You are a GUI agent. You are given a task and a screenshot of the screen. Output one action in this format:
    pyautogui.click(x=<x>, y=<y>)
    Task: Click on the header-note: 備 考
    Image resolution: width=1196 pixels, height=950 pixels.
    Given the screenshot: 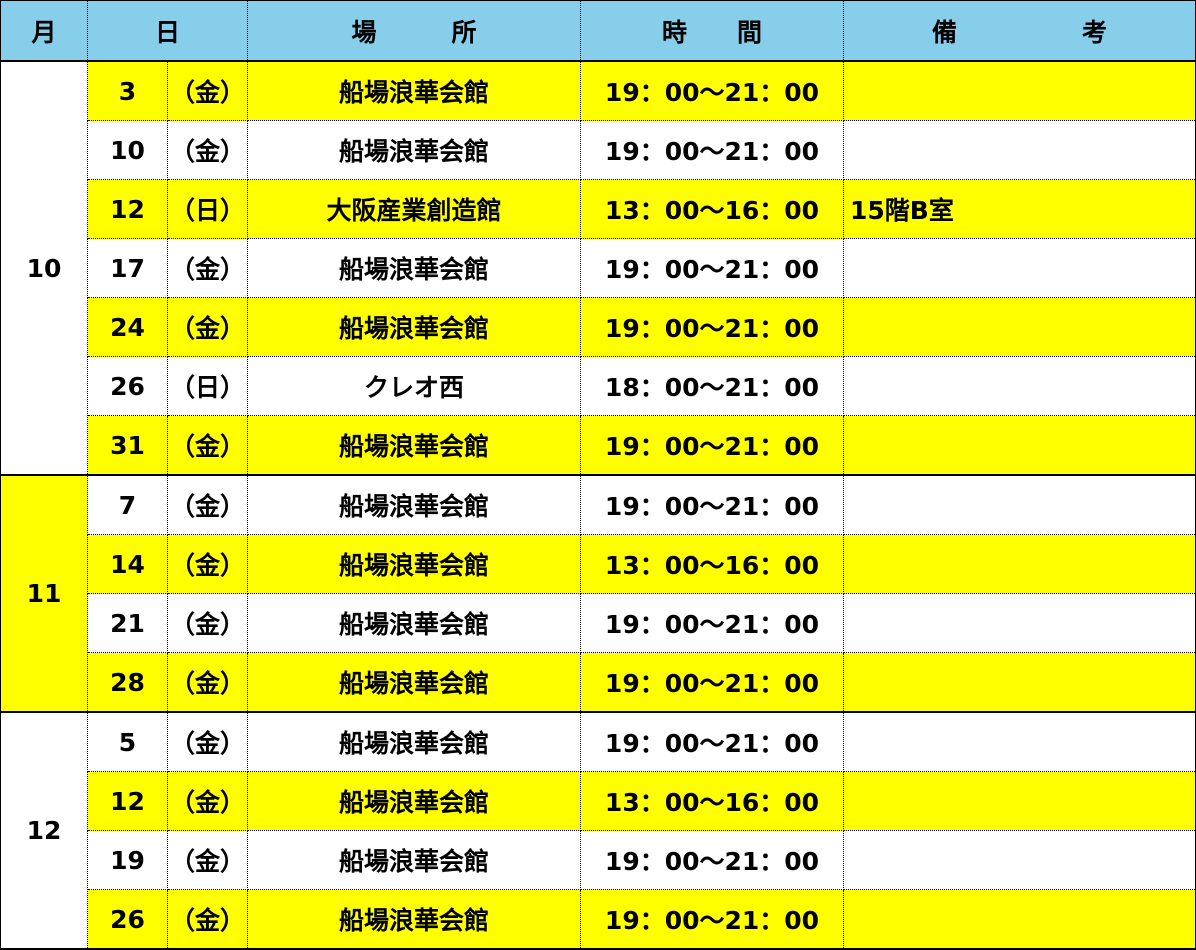 What is the action you would take?
    pyautogui.click(x=1019, y=31)
    